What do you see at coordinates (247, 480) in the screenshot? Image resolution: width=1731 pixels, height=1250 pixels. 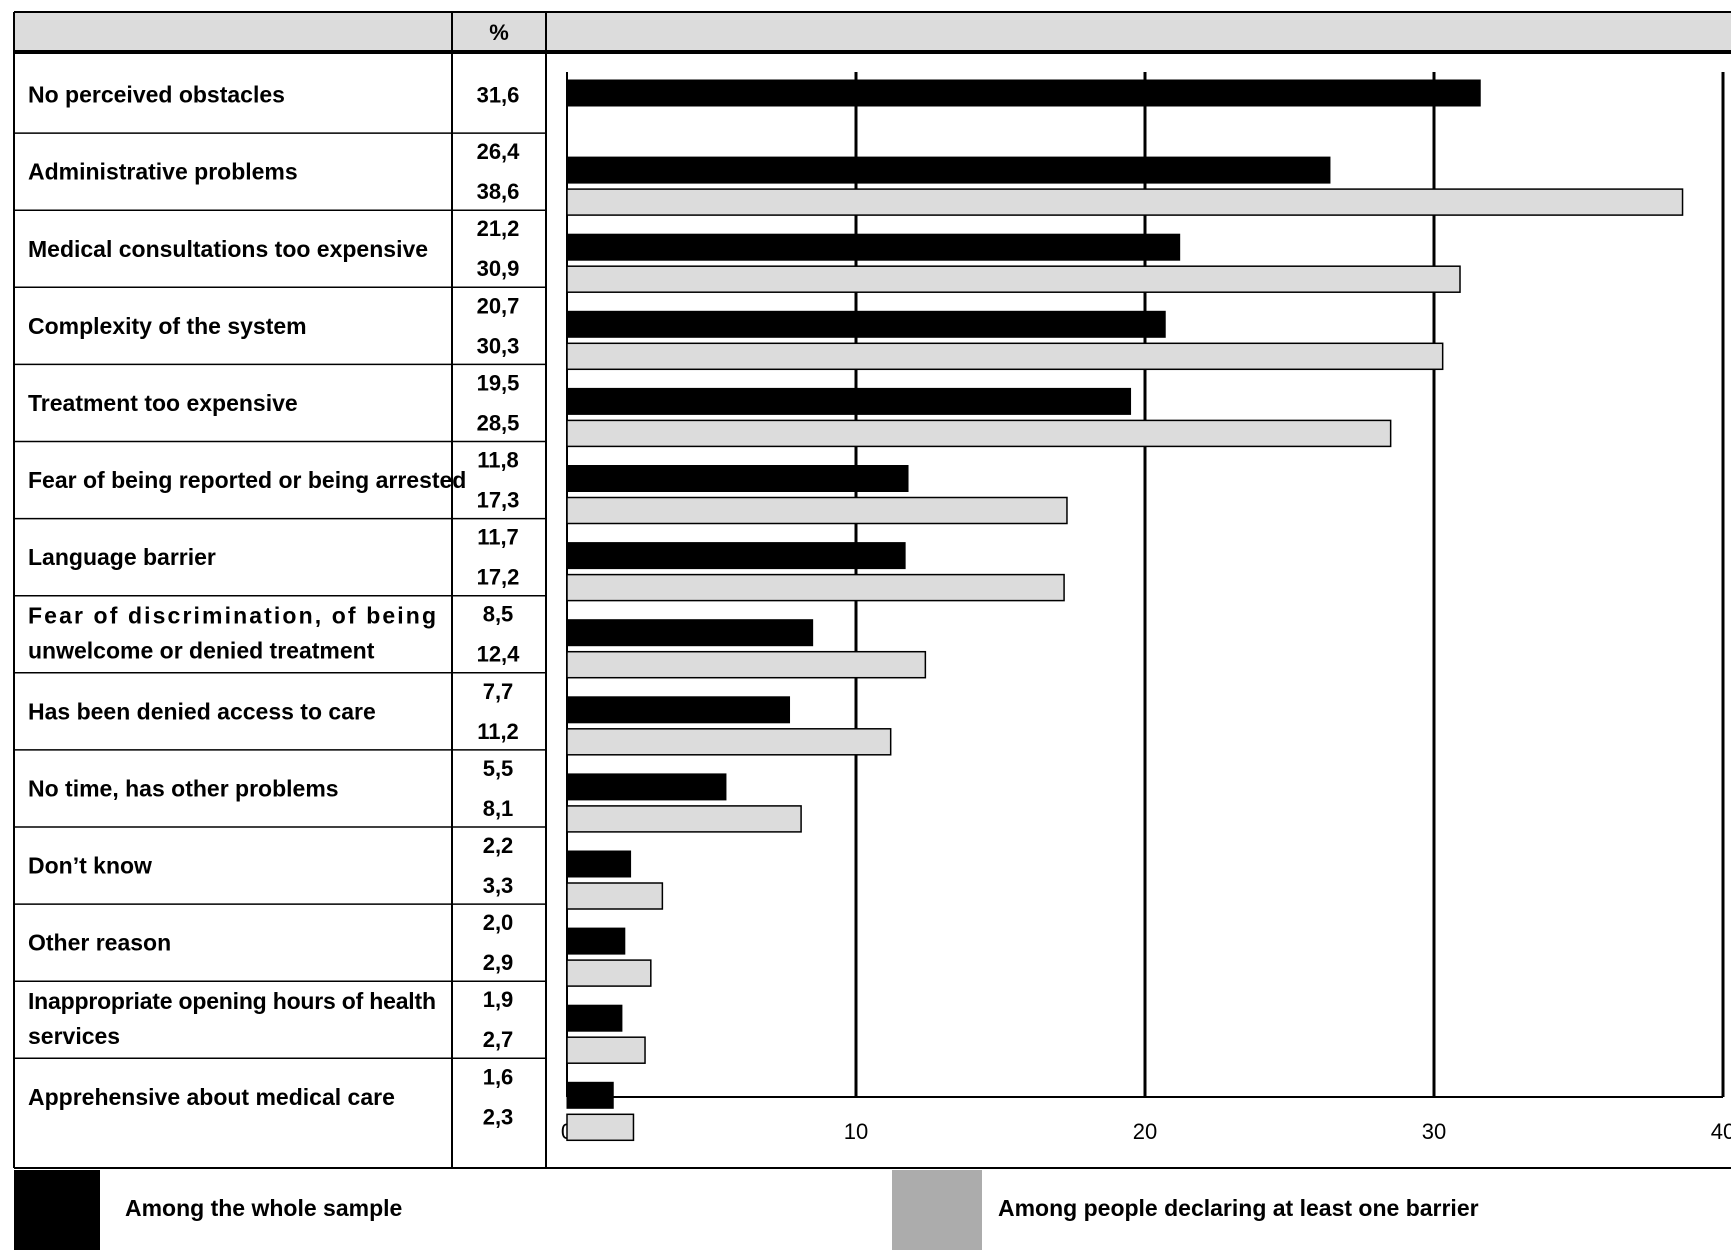 I see `category-label: Fear of being reported or being arrested` at bounding box center [247, 480].